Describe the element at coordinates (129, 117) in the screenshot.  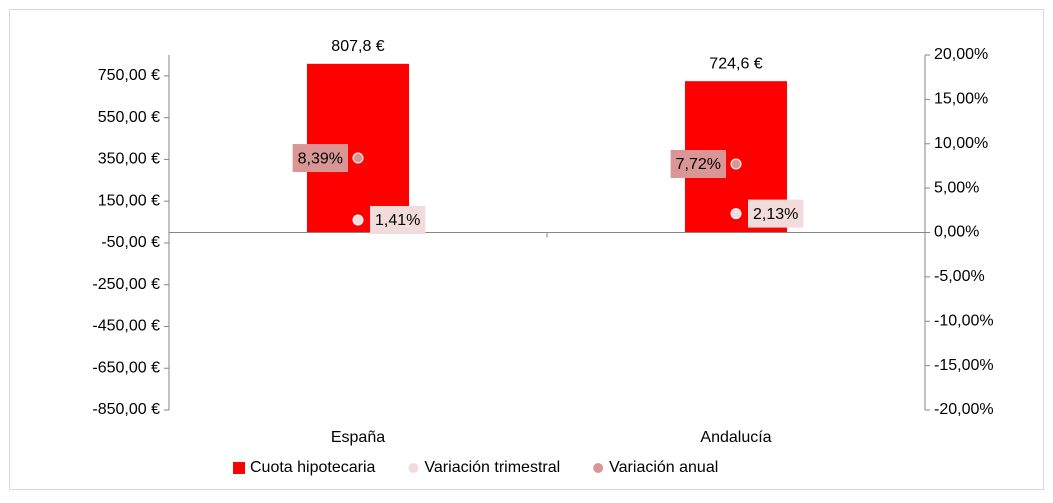
I see `y-tick-label: 550,00 €` at that location.